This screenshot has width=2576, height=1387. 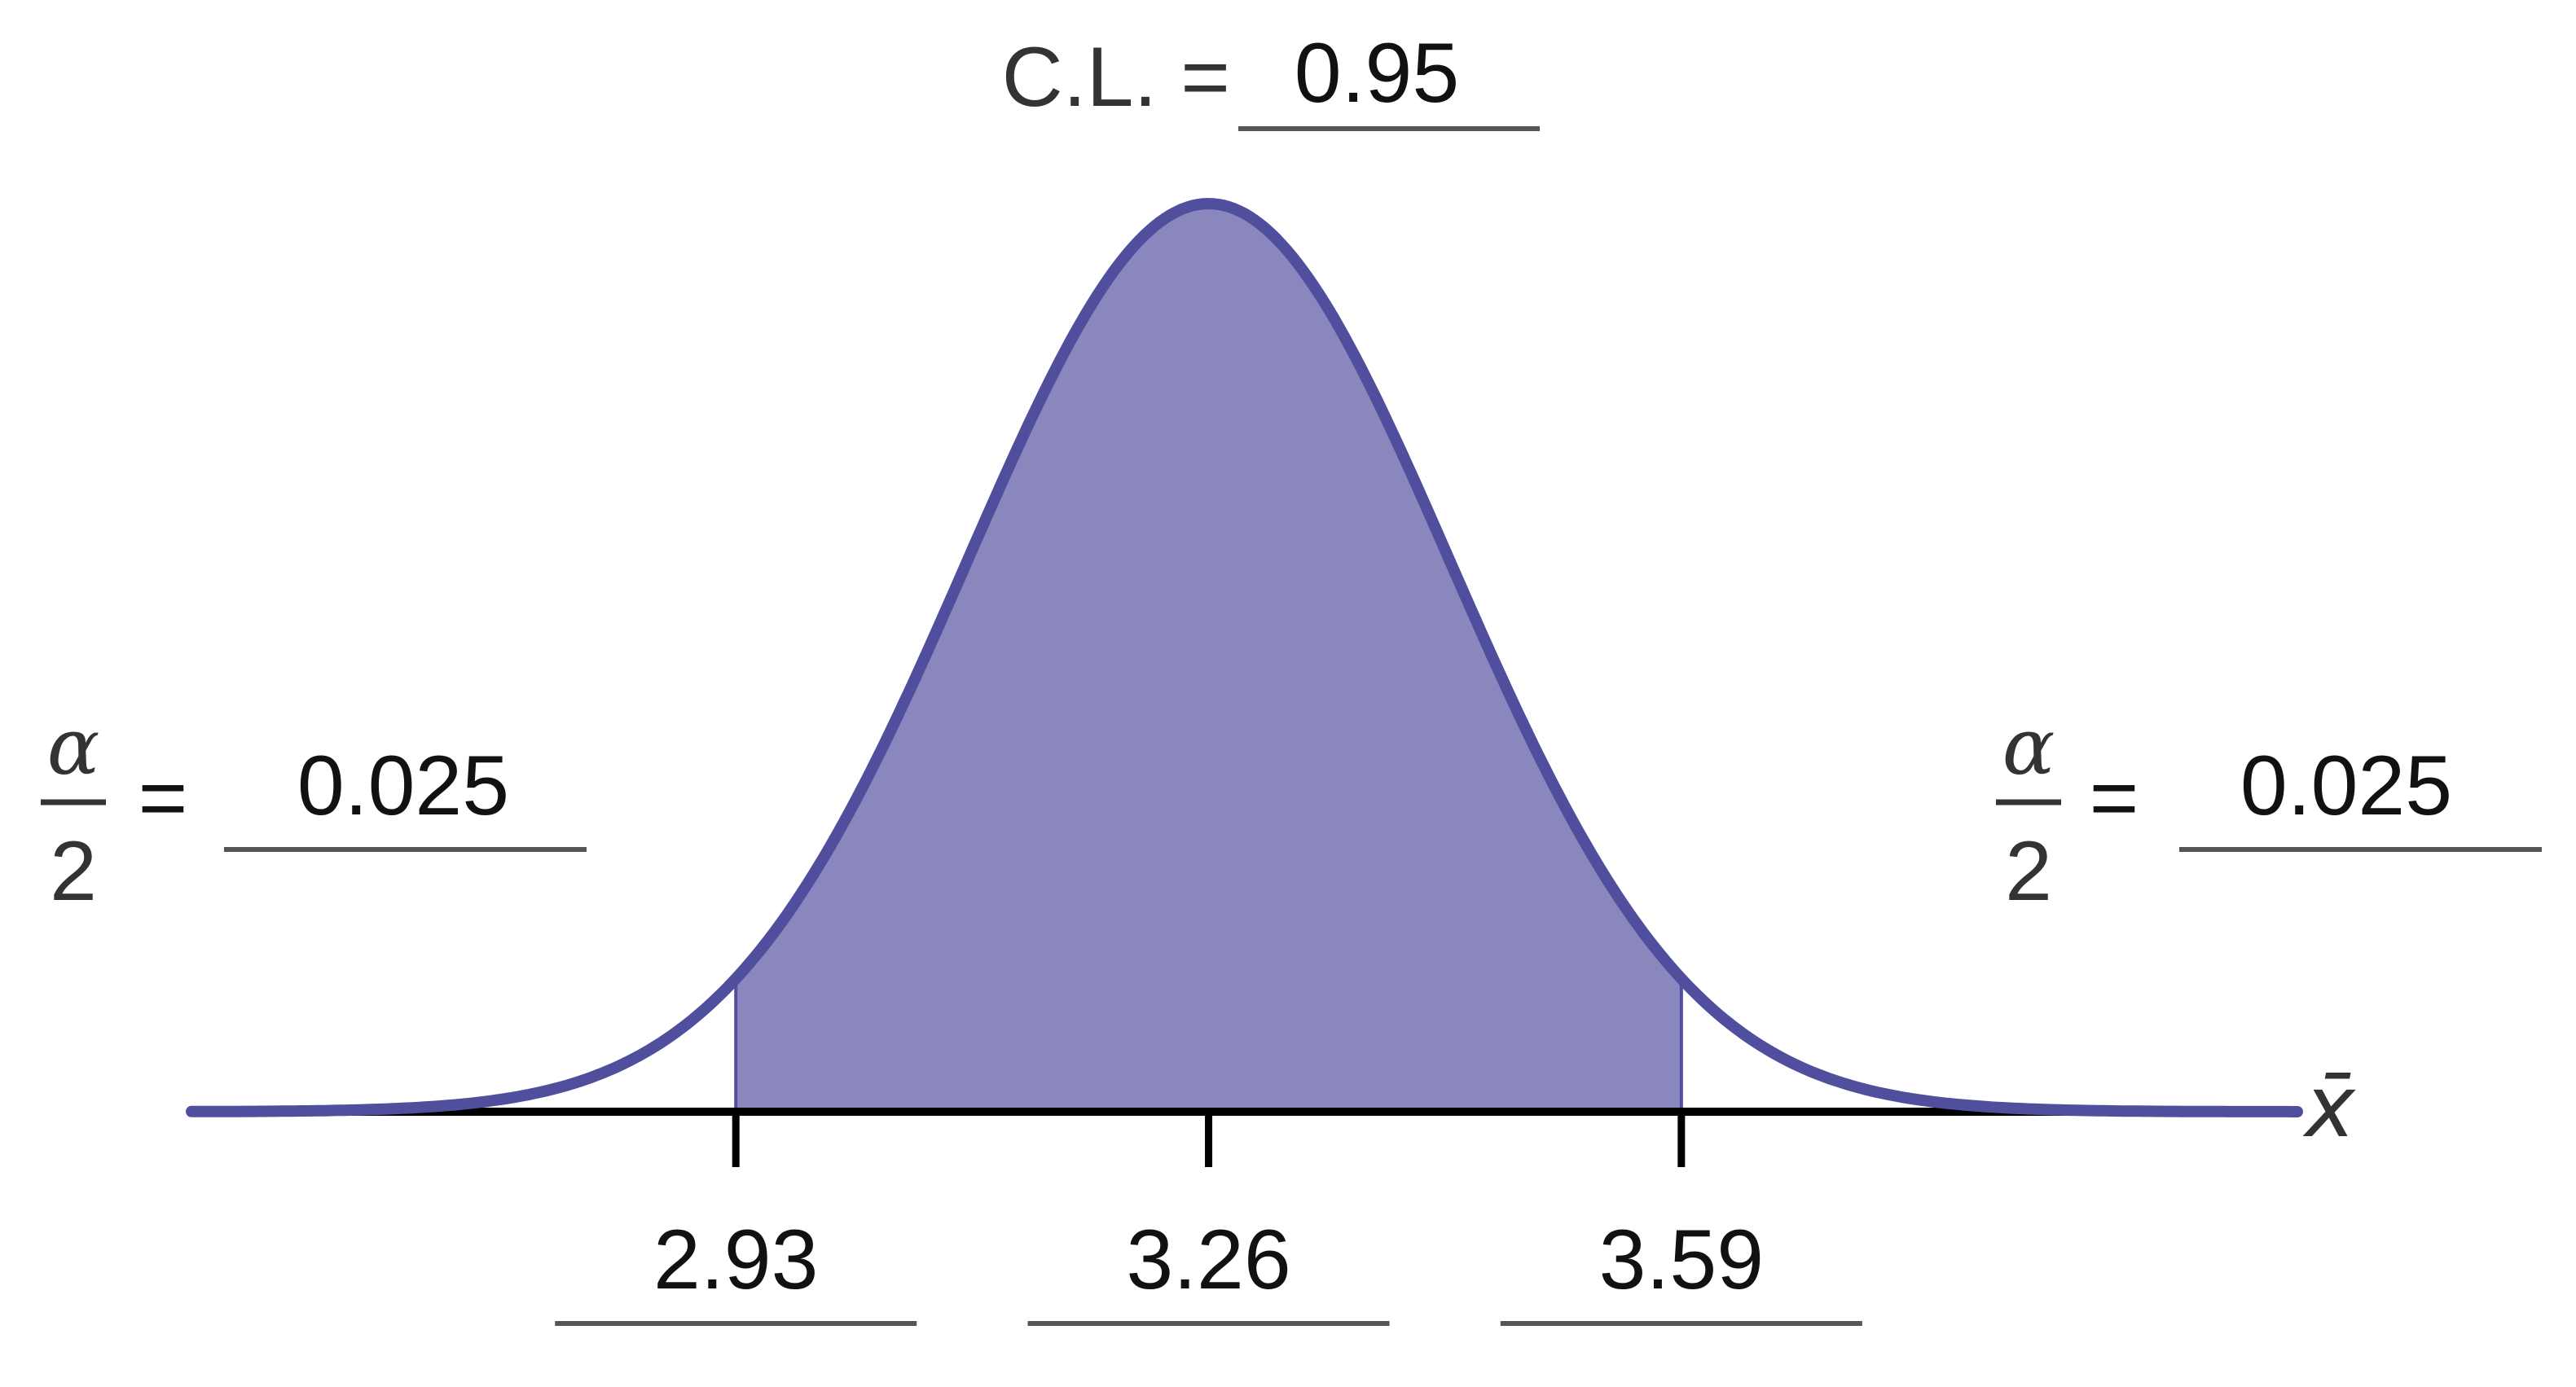 What do you see at coordinates (2028, 746) in the screenshot?
I see `right-alpha-symbol: α` at bounding box center [2028, 746].